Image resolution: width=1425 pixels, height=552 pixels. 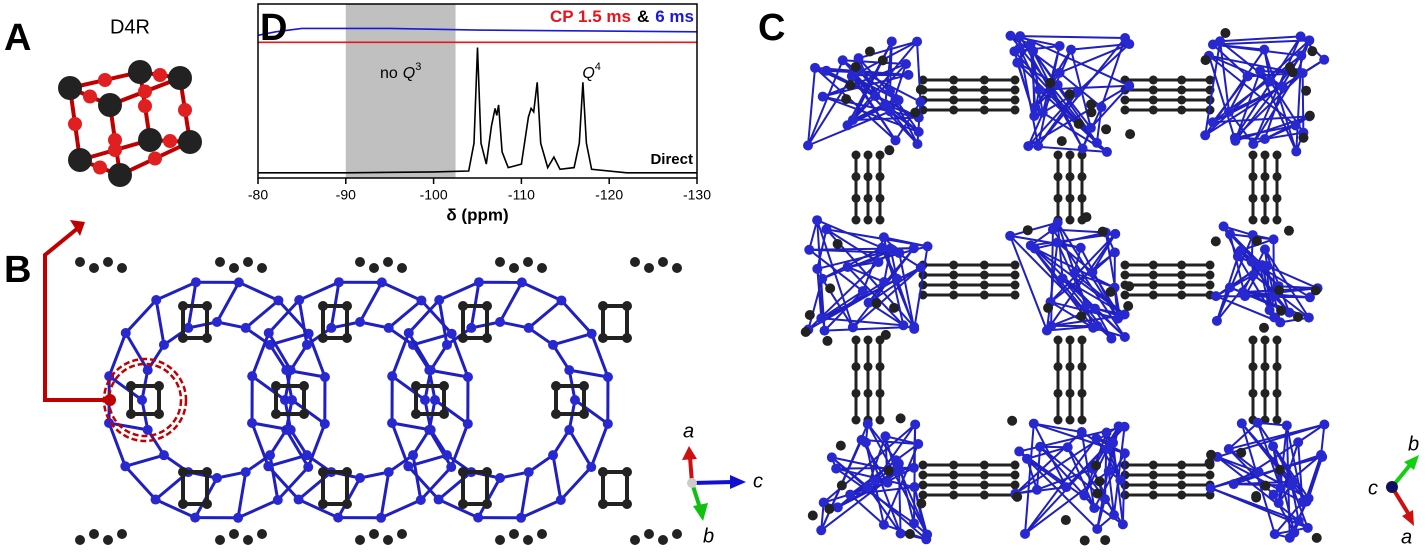 What do you see at coordinates (758, 481) in the screenshot?
I see `axis-label: c` at bounding box center [758, 481].